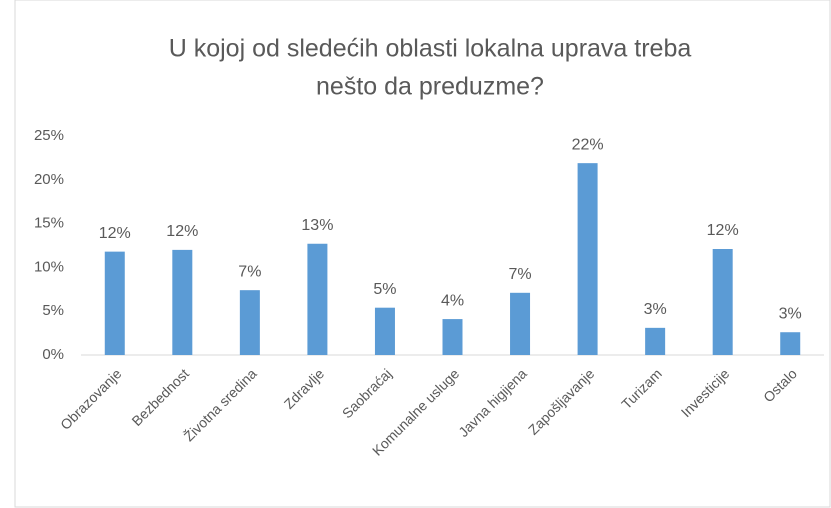  I want to click on chart-title: nešto da preduzme?, so click(430, 87).